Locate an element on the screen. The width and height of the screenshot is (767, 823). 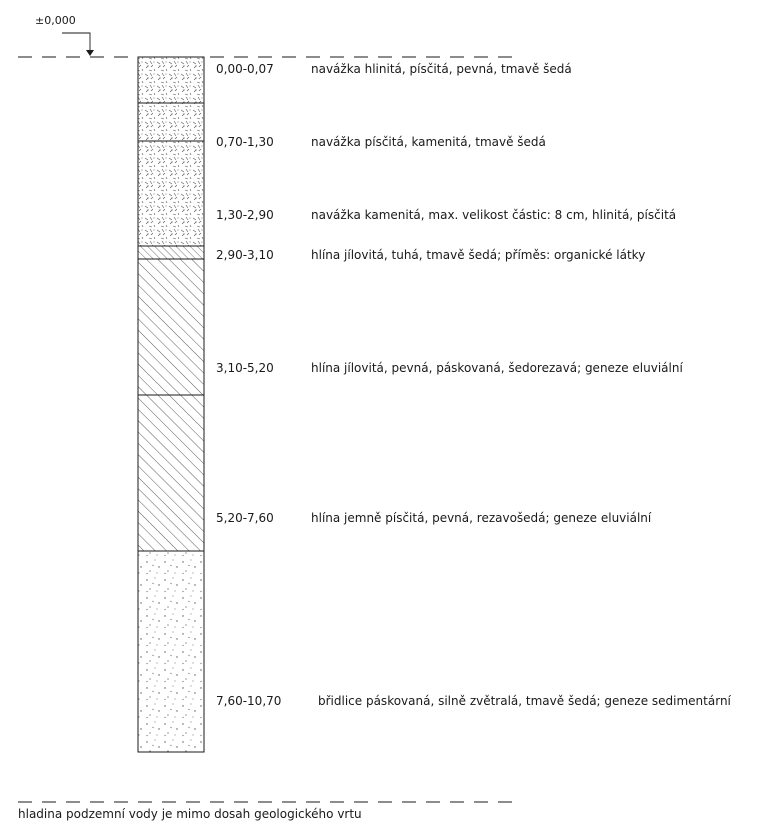
layer-depth: 1,30-2,90 is located at coordinates (245, 215).